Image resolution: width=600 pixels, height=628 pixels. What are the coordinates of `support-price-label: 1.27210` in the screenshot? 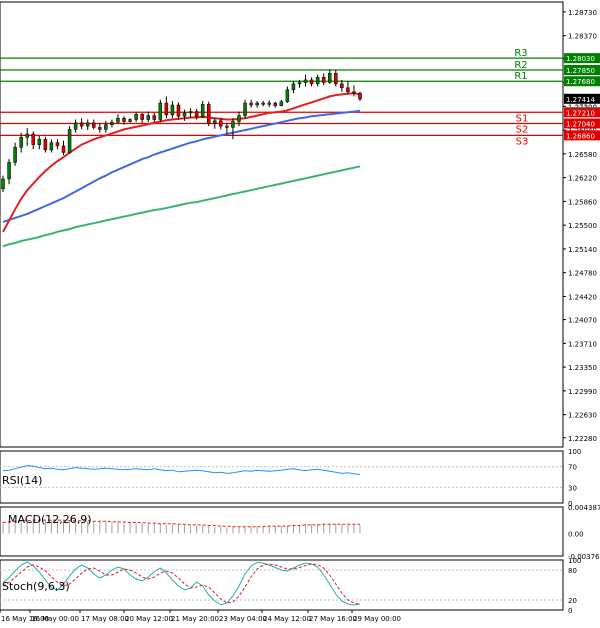 It's located at (580, 113).